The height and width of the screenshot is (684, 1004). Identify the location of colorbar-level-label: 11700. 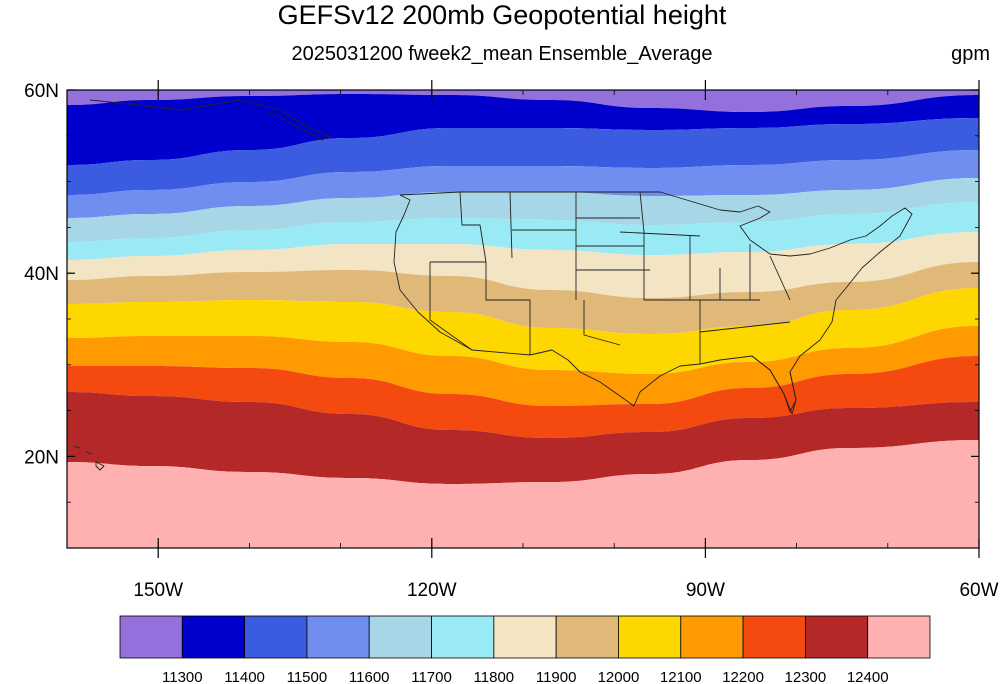
(431, 676).